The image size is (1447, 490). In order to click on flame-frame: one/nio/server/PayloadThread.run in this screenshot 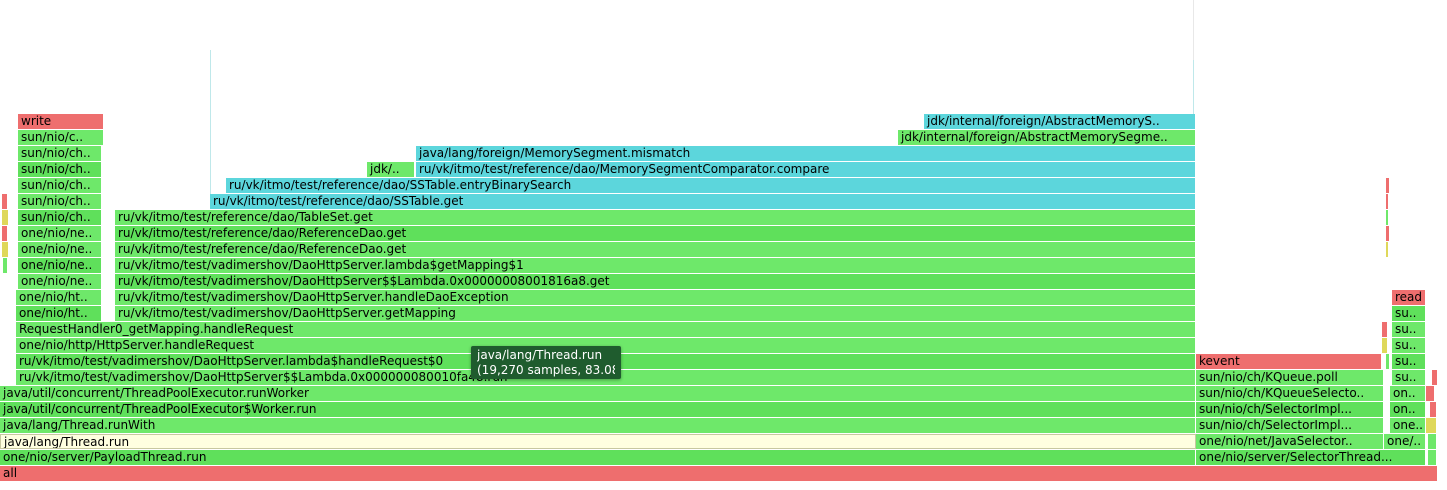, I will do `click(598, 457)`.